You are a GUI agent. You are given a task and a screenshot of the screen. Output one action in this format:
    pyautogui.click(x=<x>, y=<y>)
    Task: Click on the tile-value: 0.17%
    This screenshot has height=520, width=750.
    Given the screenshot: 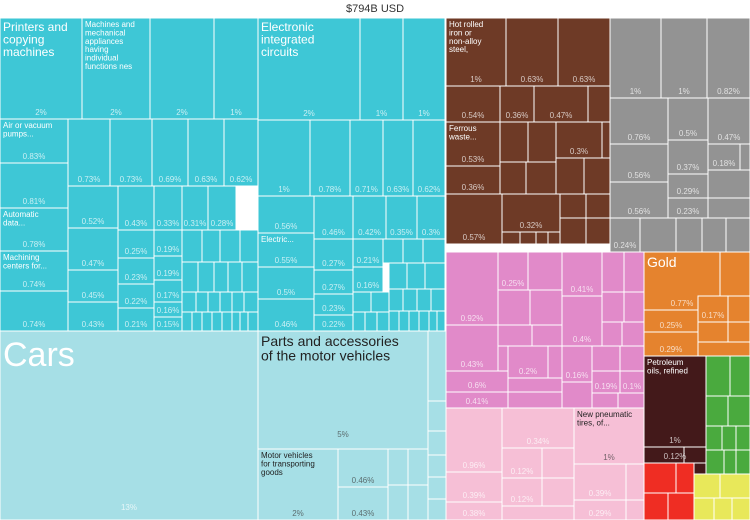 What is the action you would take?
    pyautogui.click(x=168, y=295)
    